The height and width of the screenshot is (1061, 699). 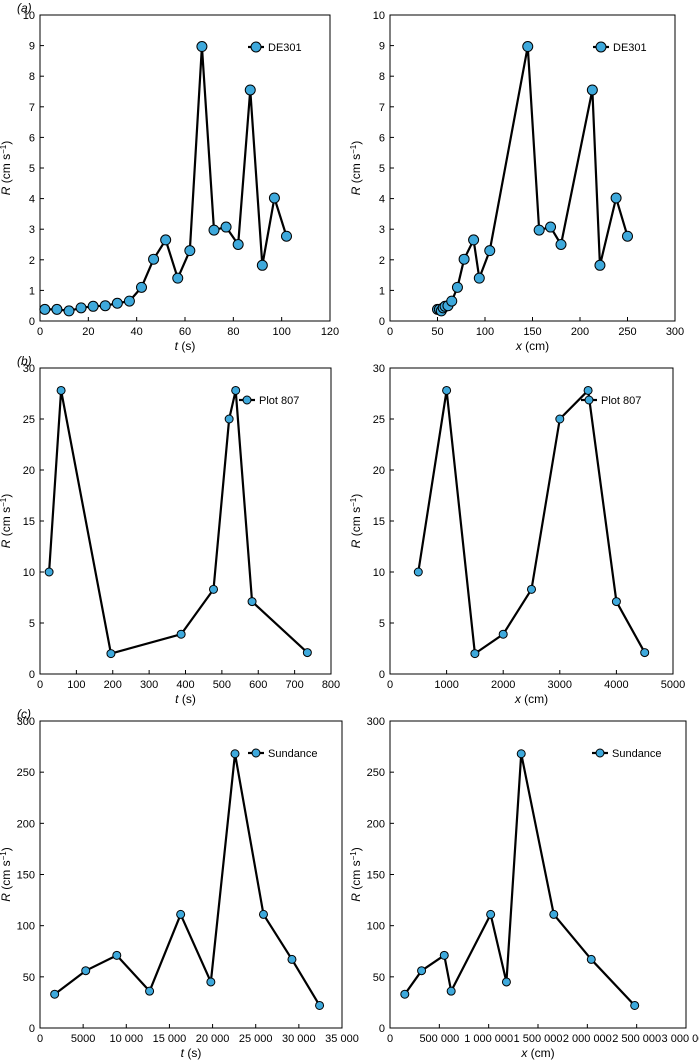 What do you see at coordinates (29, 369) in the screenshot?
I see `y-tick-label: 30` at bounding box center [29, 369].